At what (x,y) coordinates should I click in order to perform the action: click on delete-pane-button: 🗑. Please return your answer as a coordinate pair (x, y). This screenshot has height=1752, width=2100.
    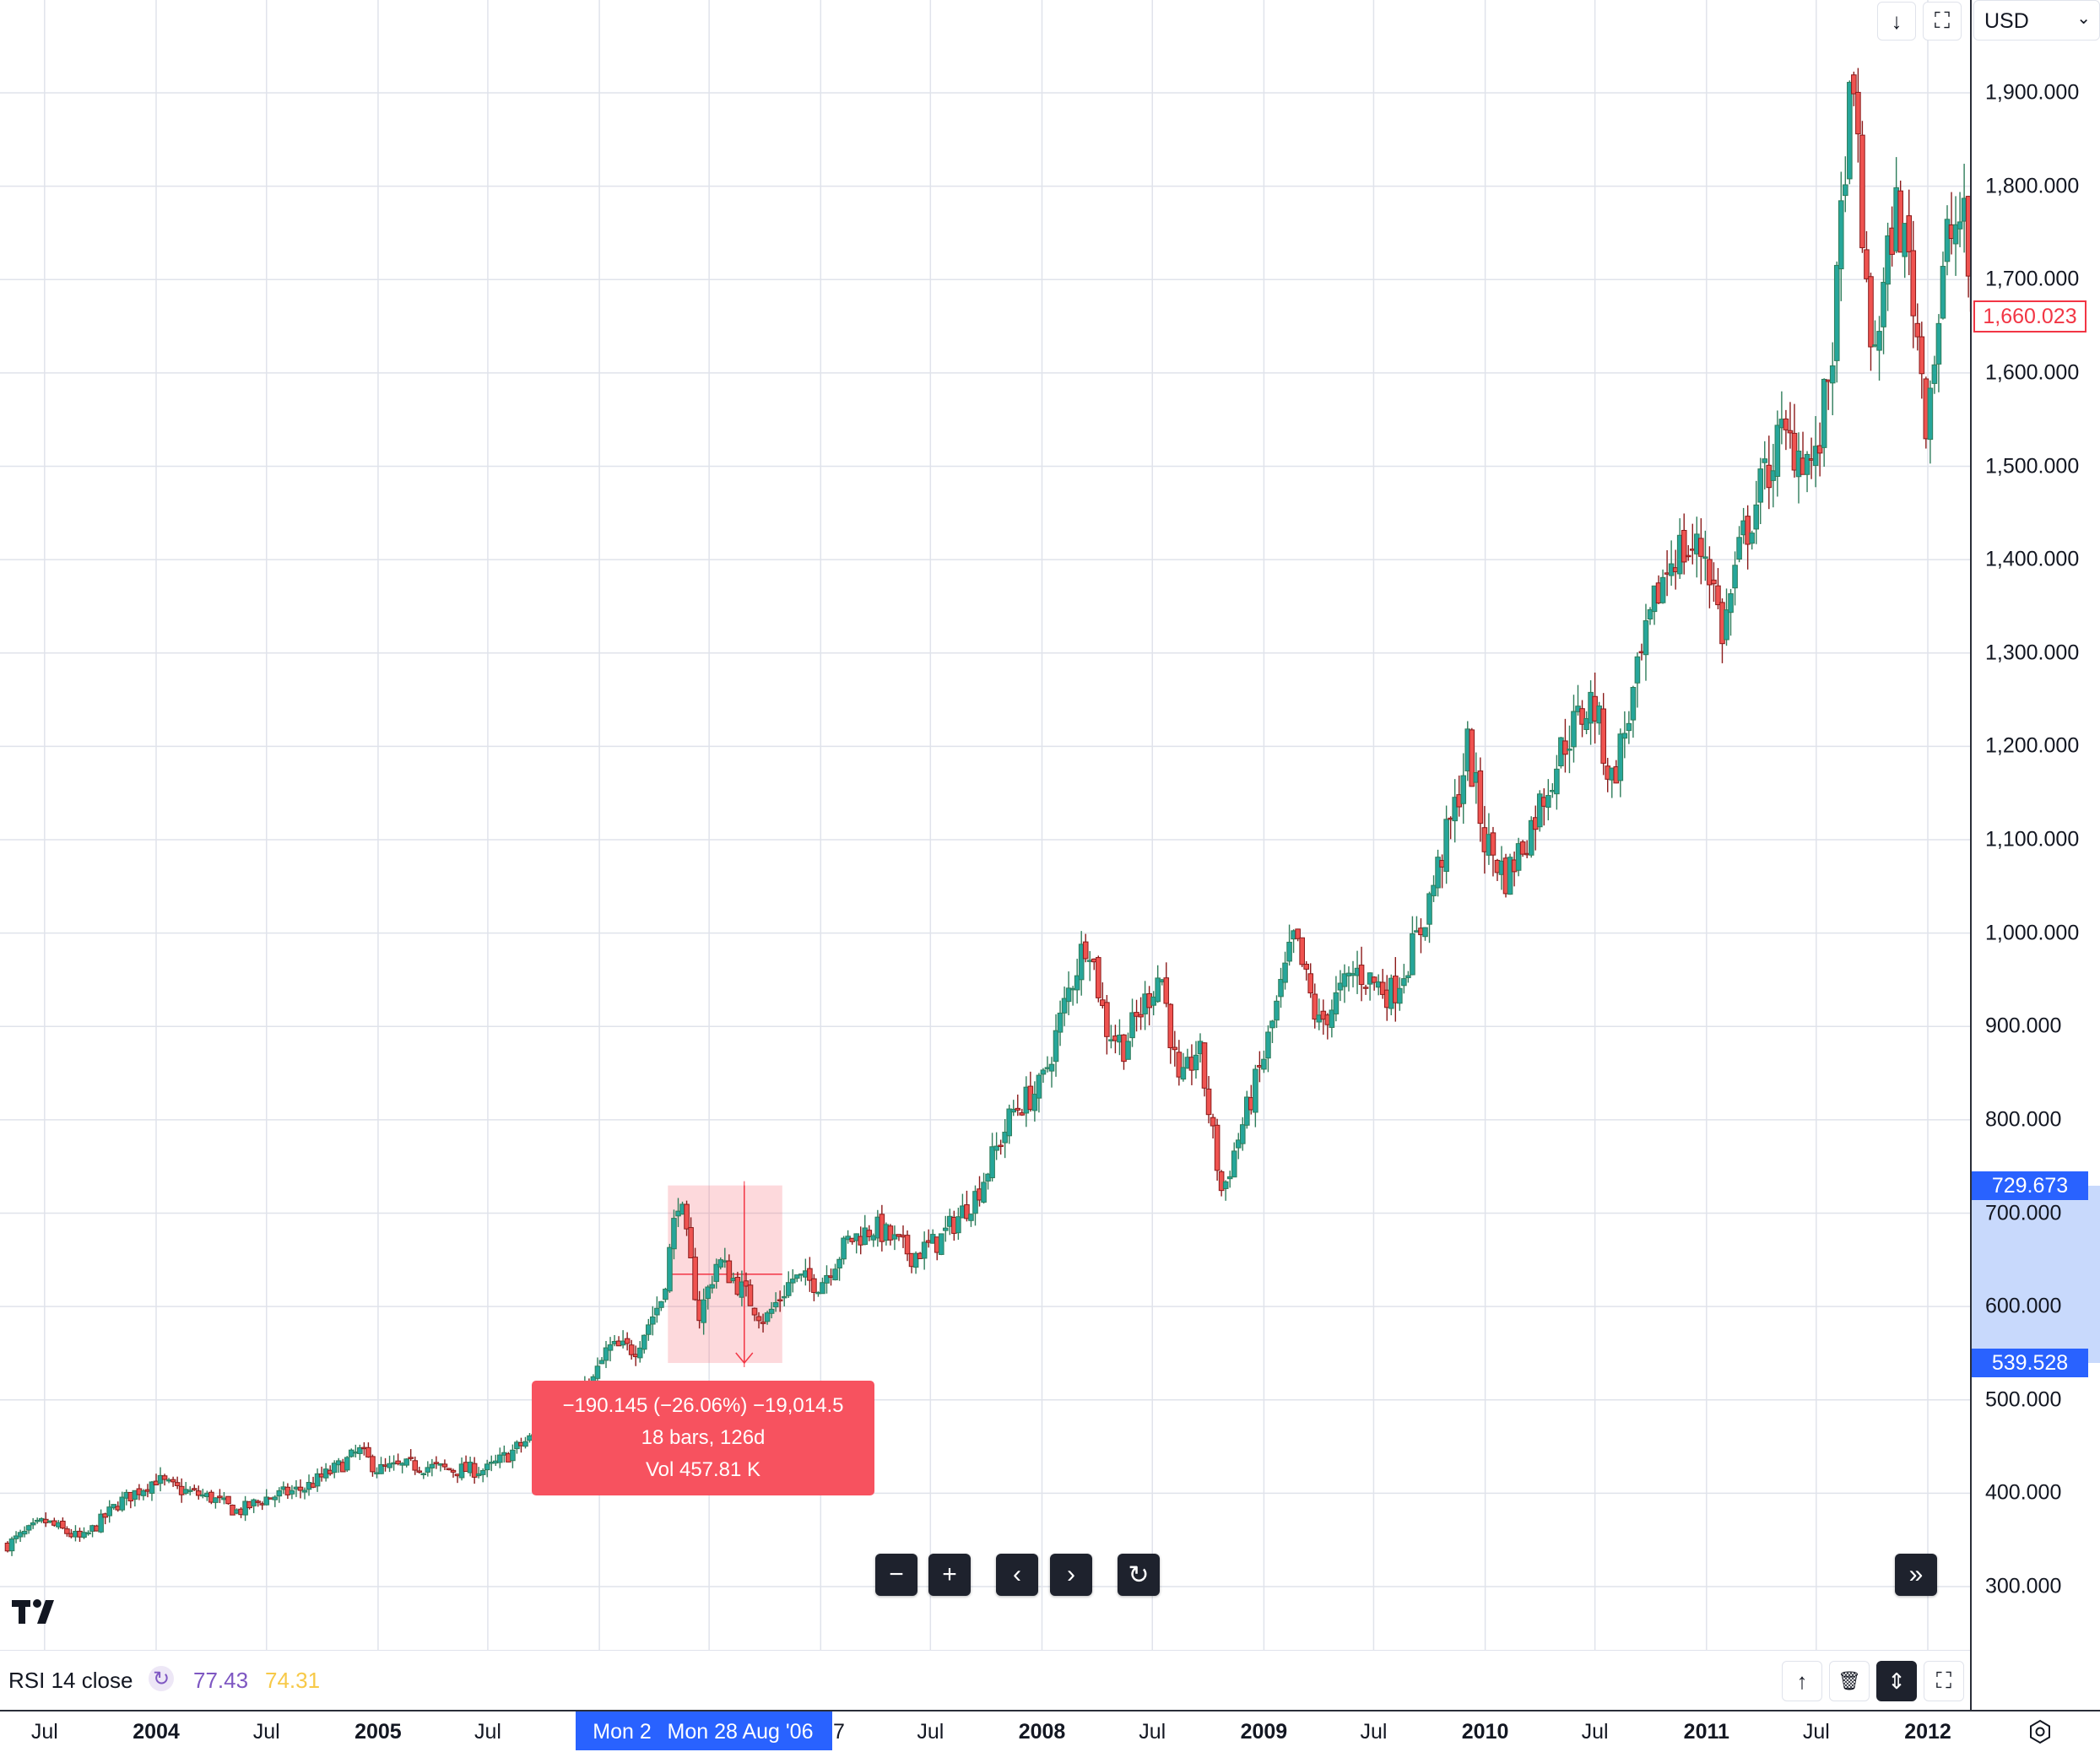
    Looking at the image, I should click on (1849, 1681).